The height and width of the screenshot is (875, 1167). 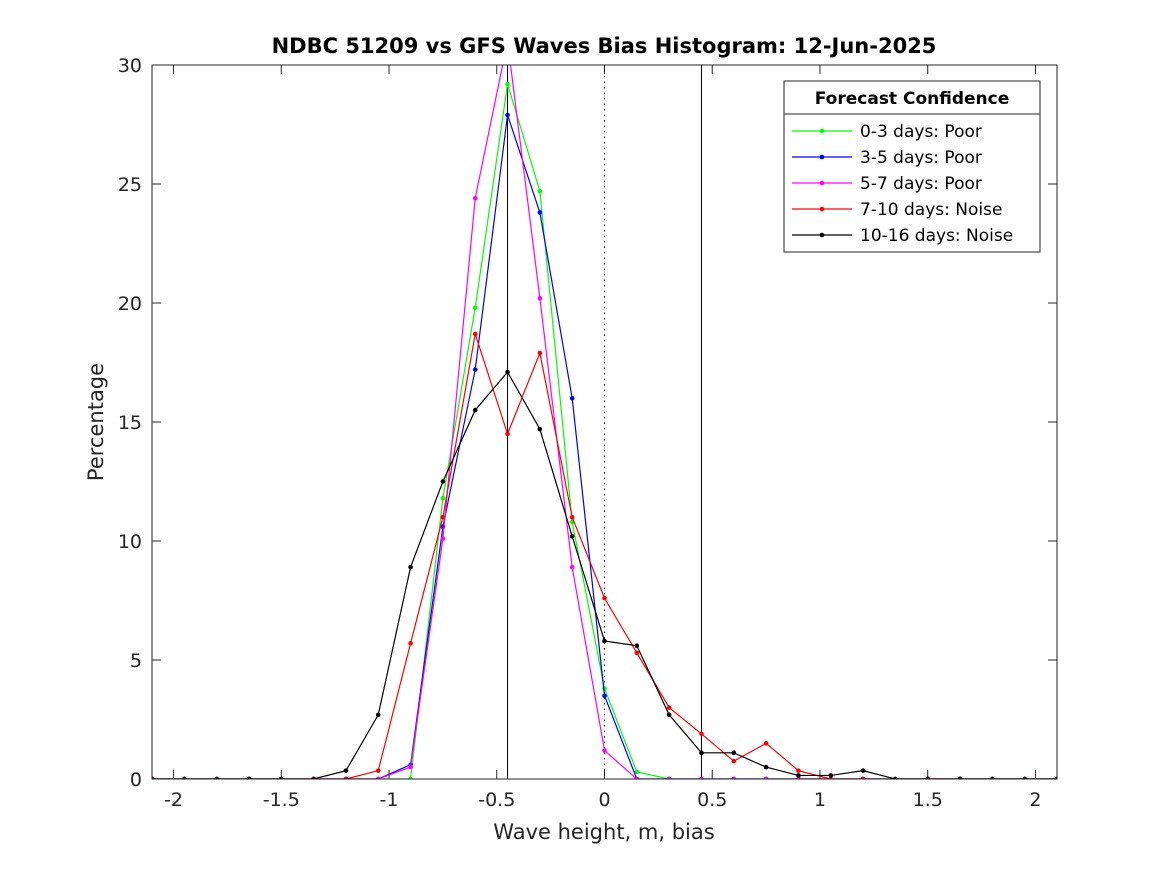 I want to click on y-tick-label: 15, so click(x=130, y=423).